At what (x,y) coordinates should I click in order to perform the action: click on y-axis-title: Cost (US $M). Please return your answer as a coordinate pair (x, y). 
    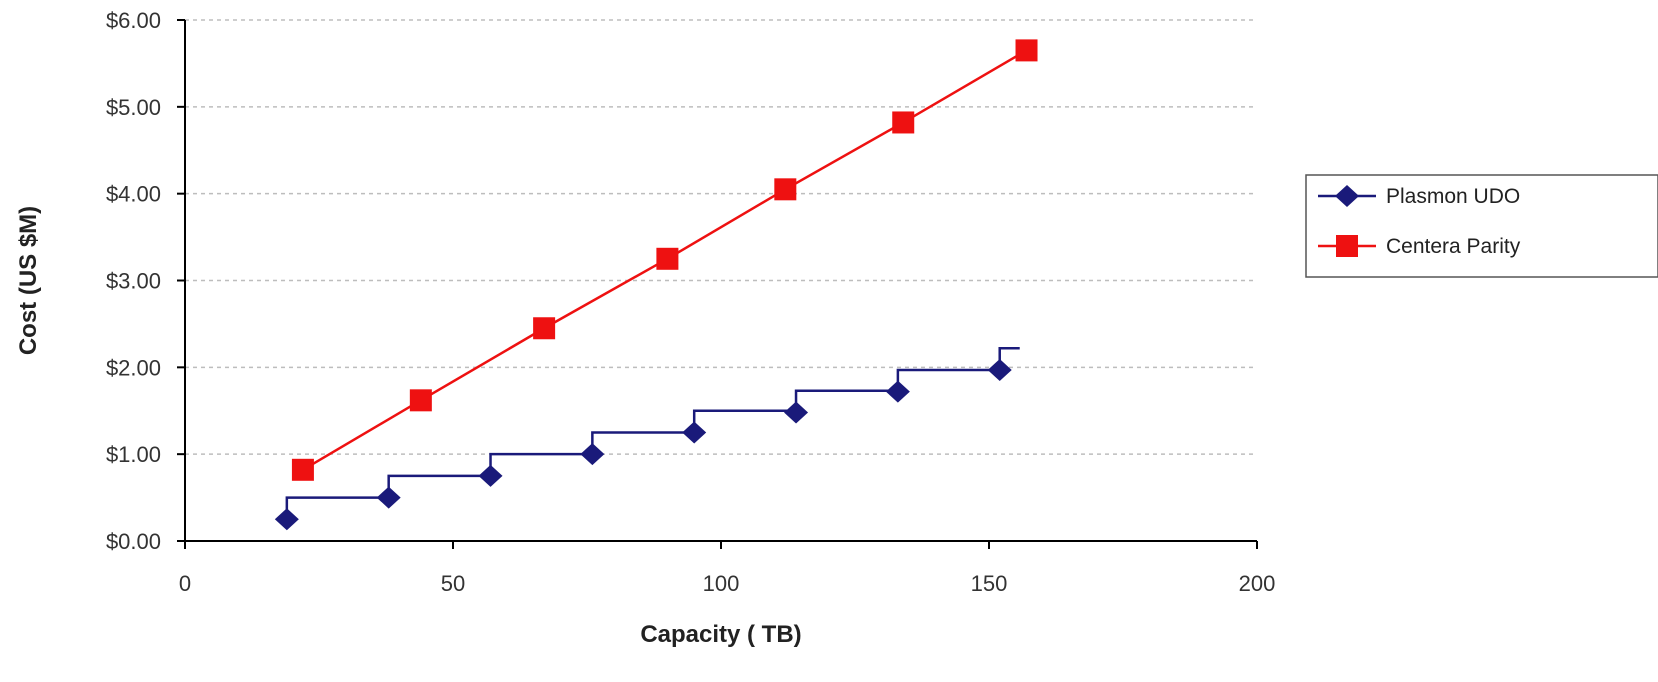
    Looking at the image, I should click on (28, 280).